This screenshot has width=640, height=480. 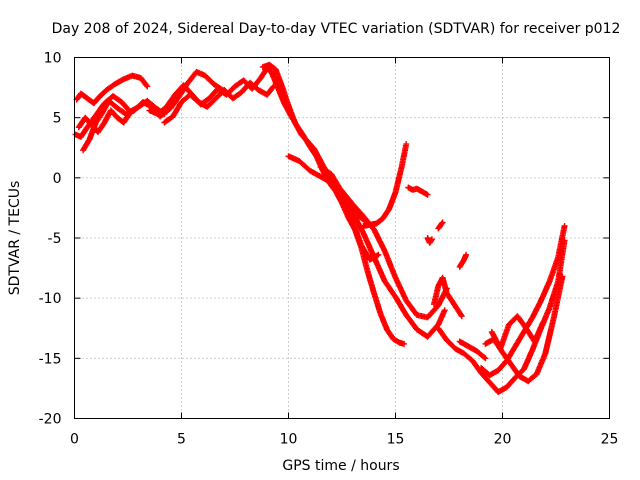 What do you see at coordinates (50, 299) in the screenshot?
I see `y-tick-label: -10` at bounding box center [50, 299].